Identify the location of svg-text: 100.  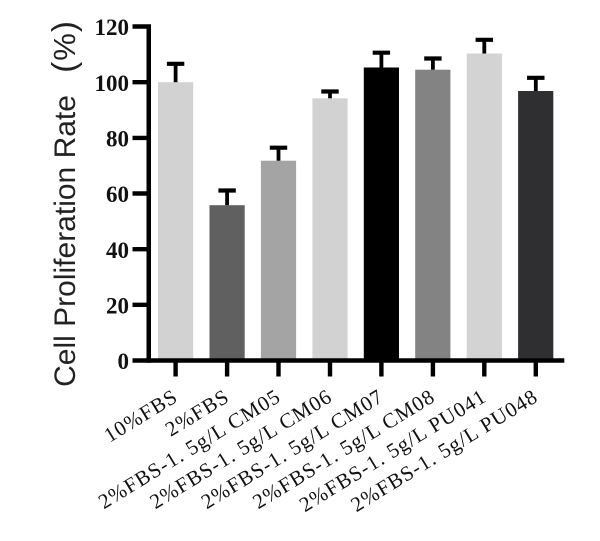
(112, 83).